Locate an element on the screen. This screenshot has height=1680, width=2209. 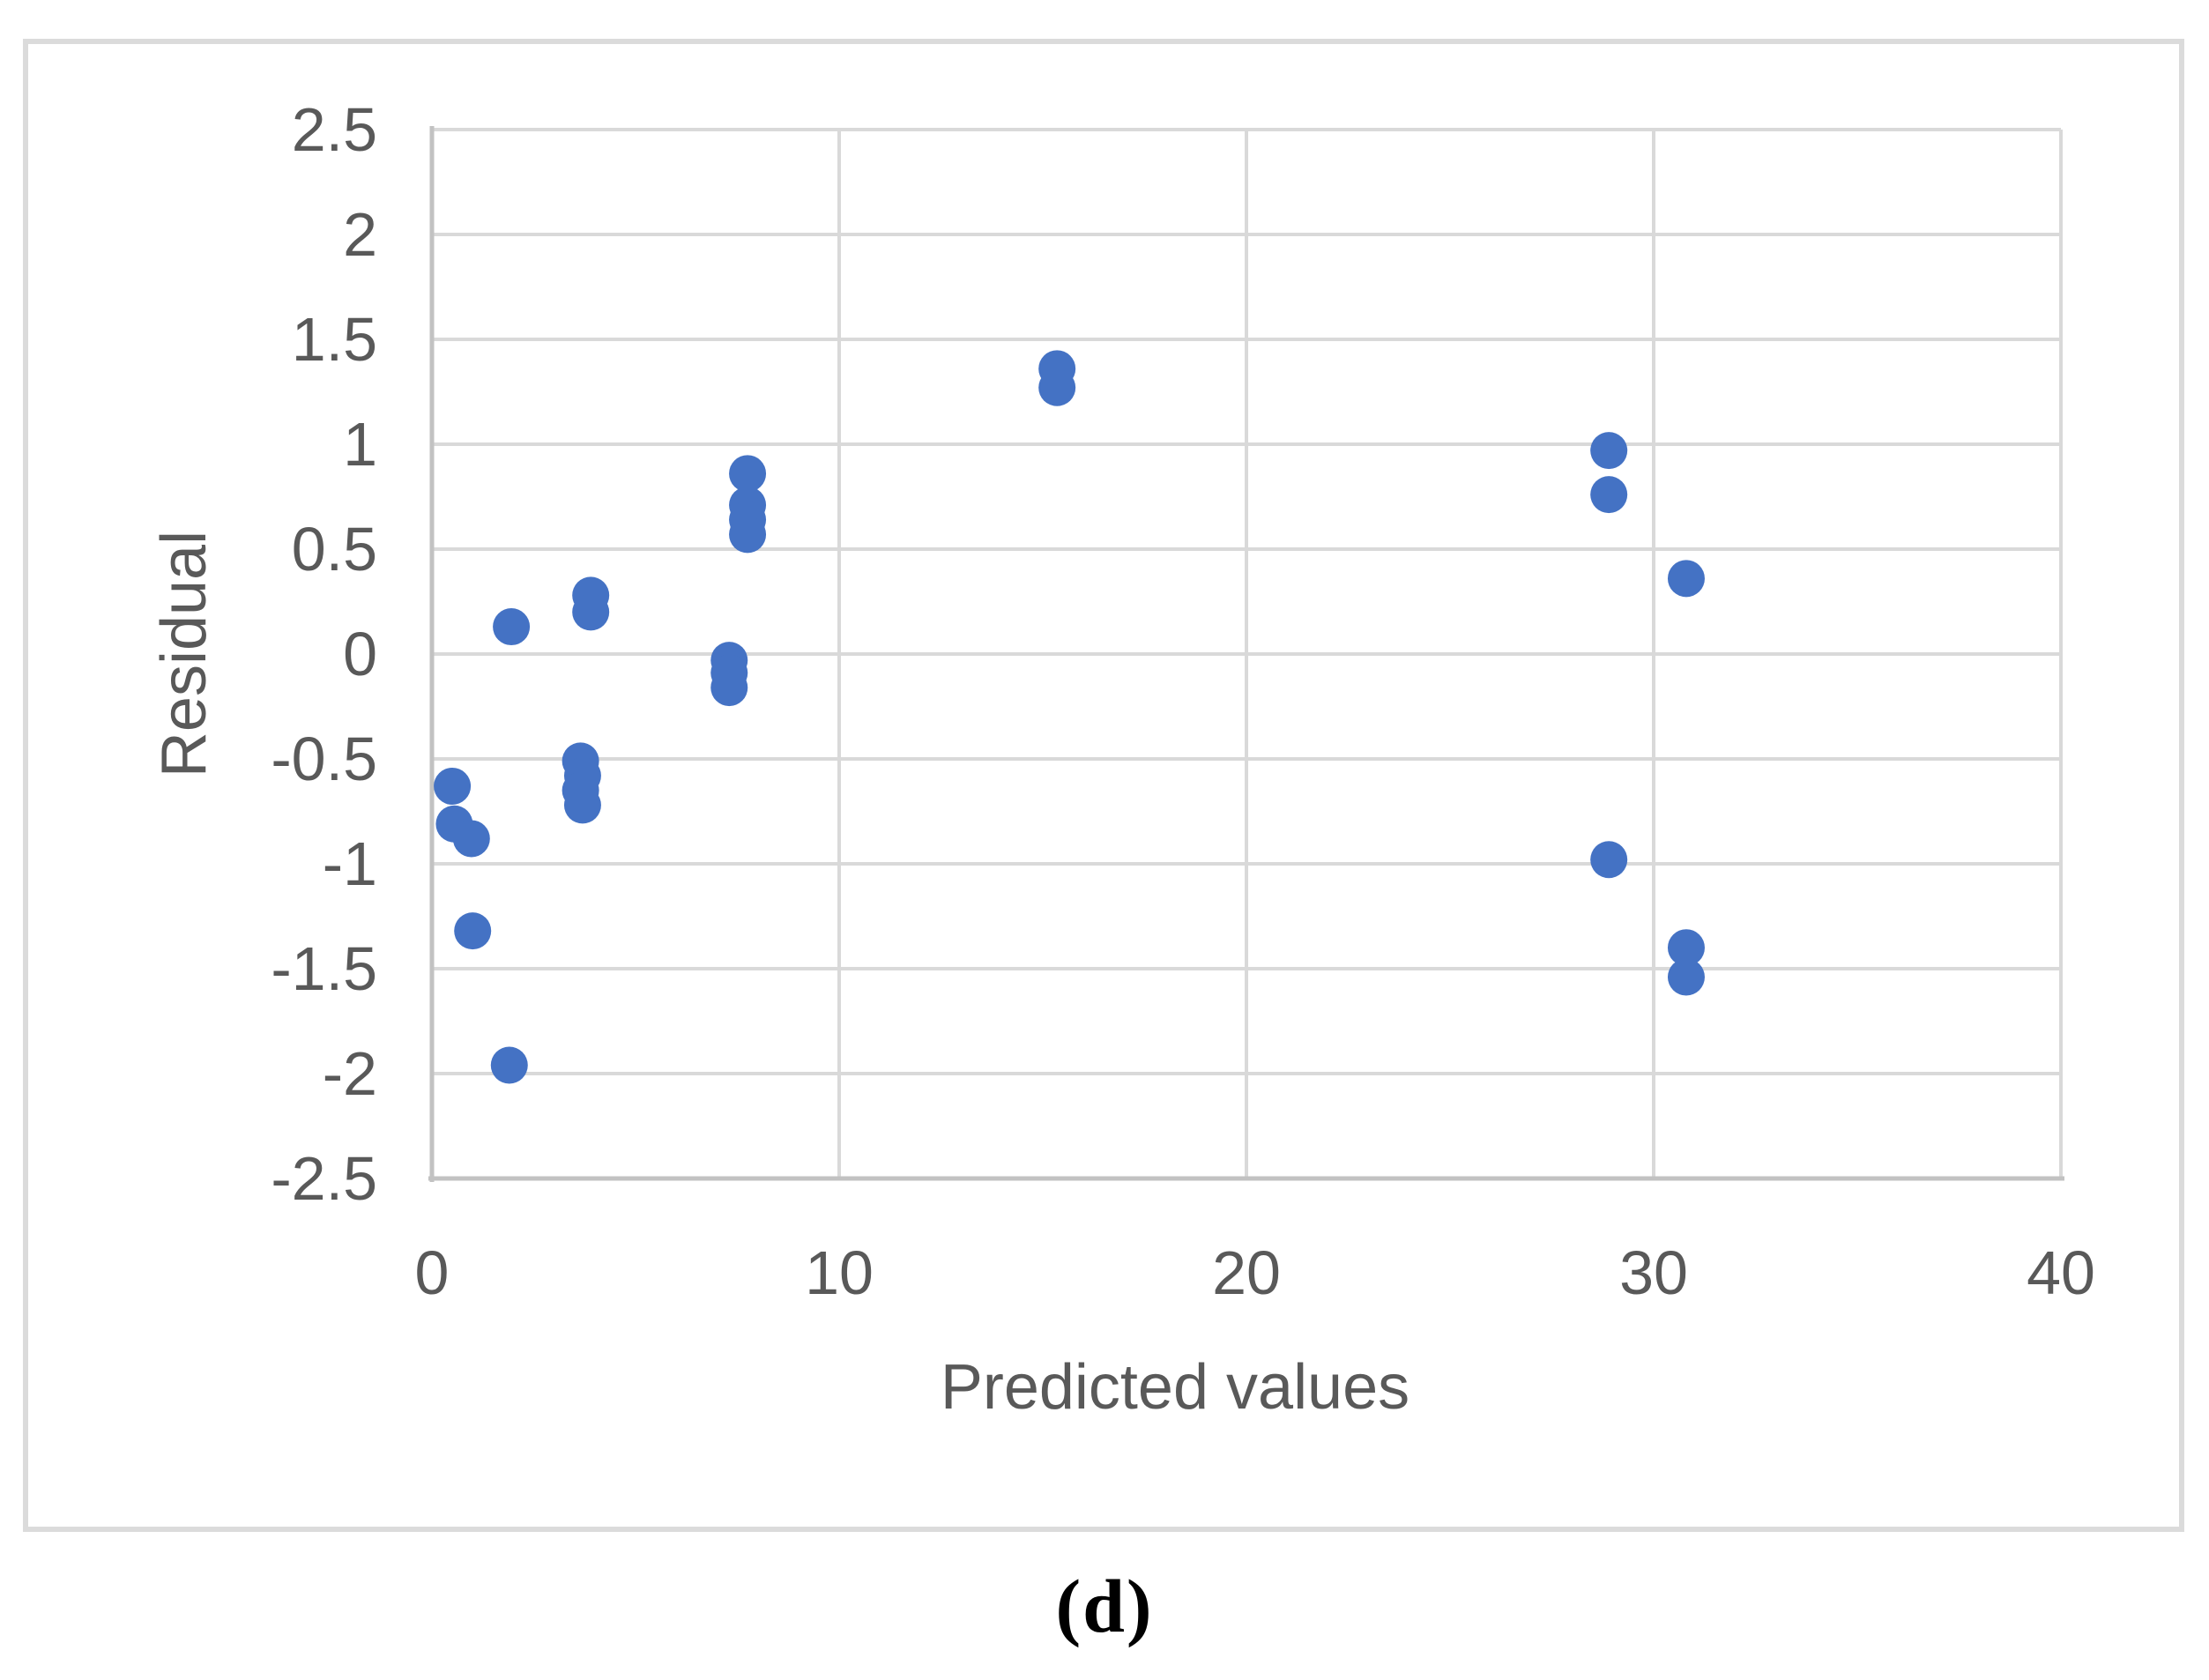
x-tick-label: 10 is located at coordinates (839, 1272).